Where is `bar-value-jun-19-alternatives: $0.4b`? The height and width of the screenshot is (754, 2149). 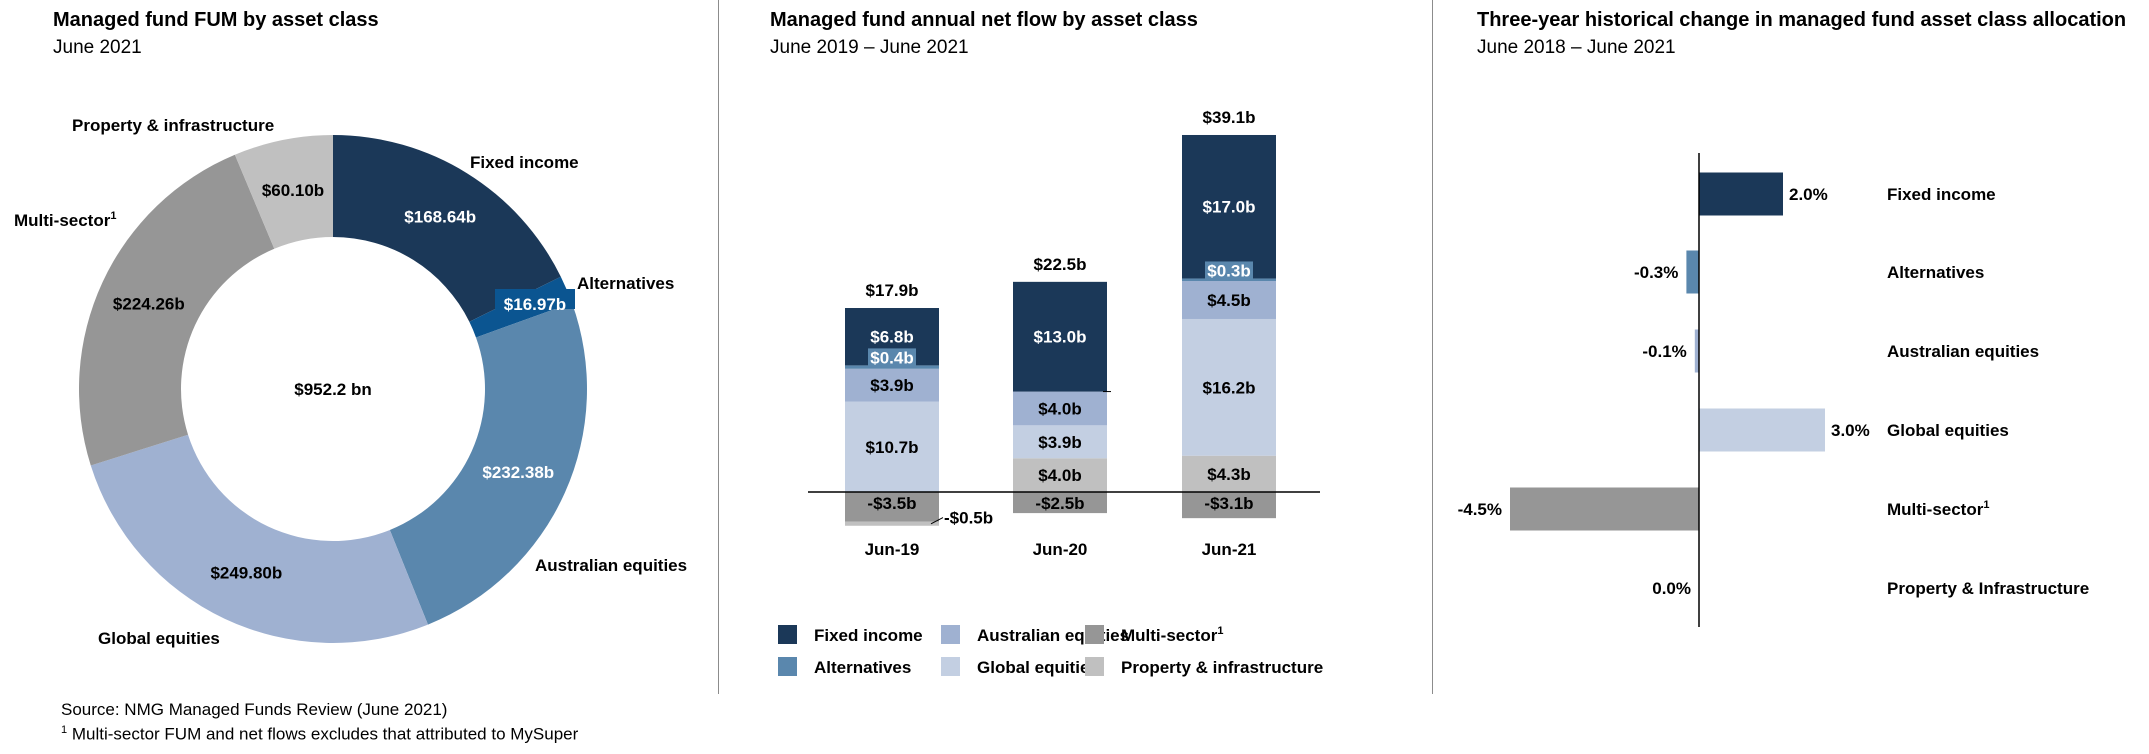 bar-value-jun-19-alternatives: $0.4b is located at coordinates (891, 357).